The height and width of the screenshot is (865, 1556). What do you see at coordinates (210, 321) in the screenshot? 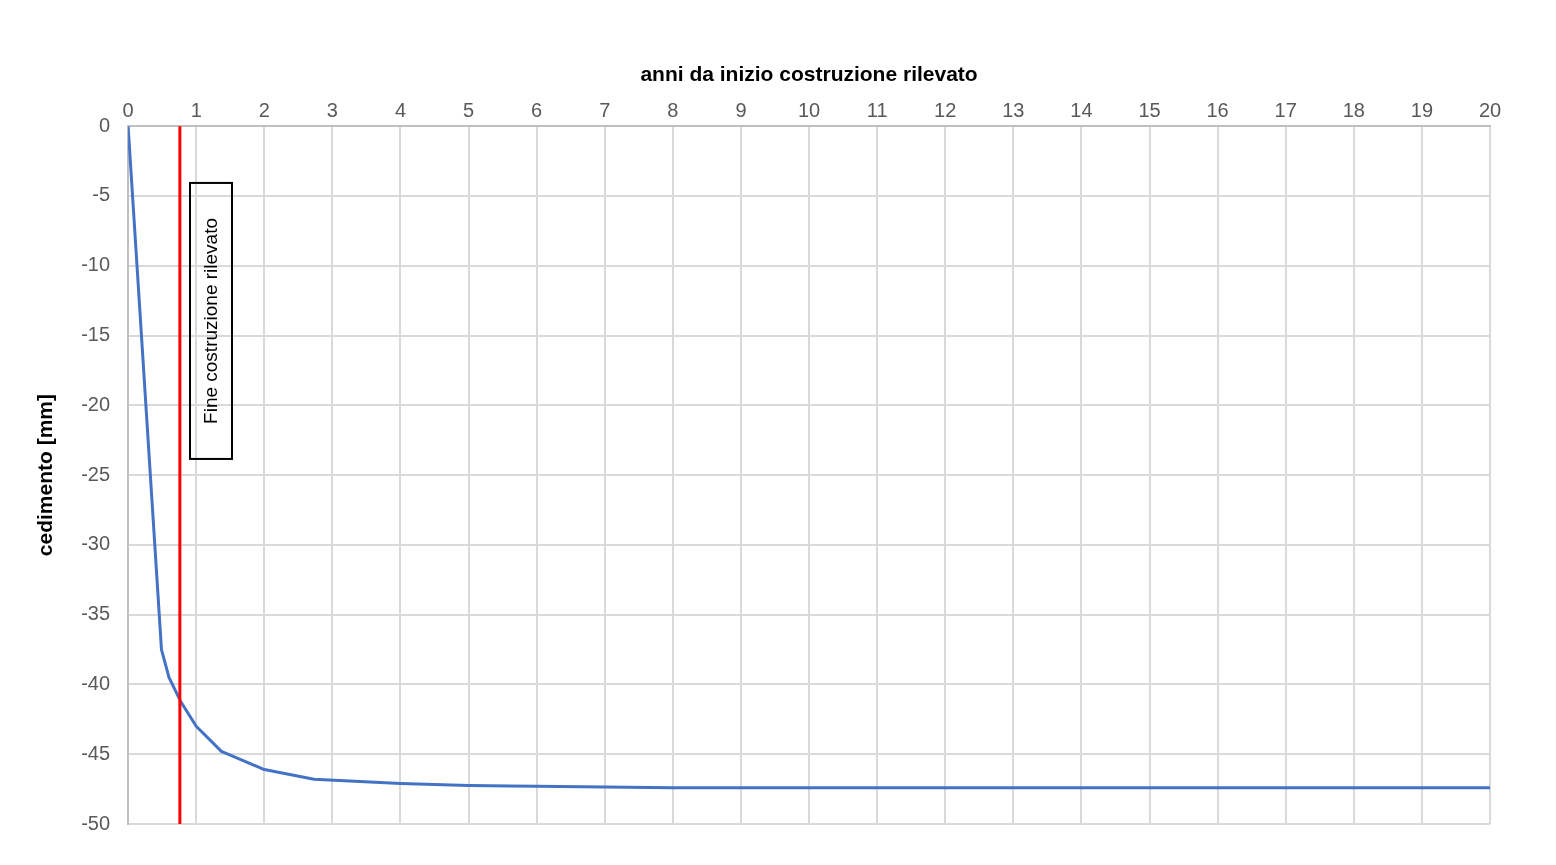
I see `ref-line-label: Fine costruzione rilevato` at bounding box center [210, 321].